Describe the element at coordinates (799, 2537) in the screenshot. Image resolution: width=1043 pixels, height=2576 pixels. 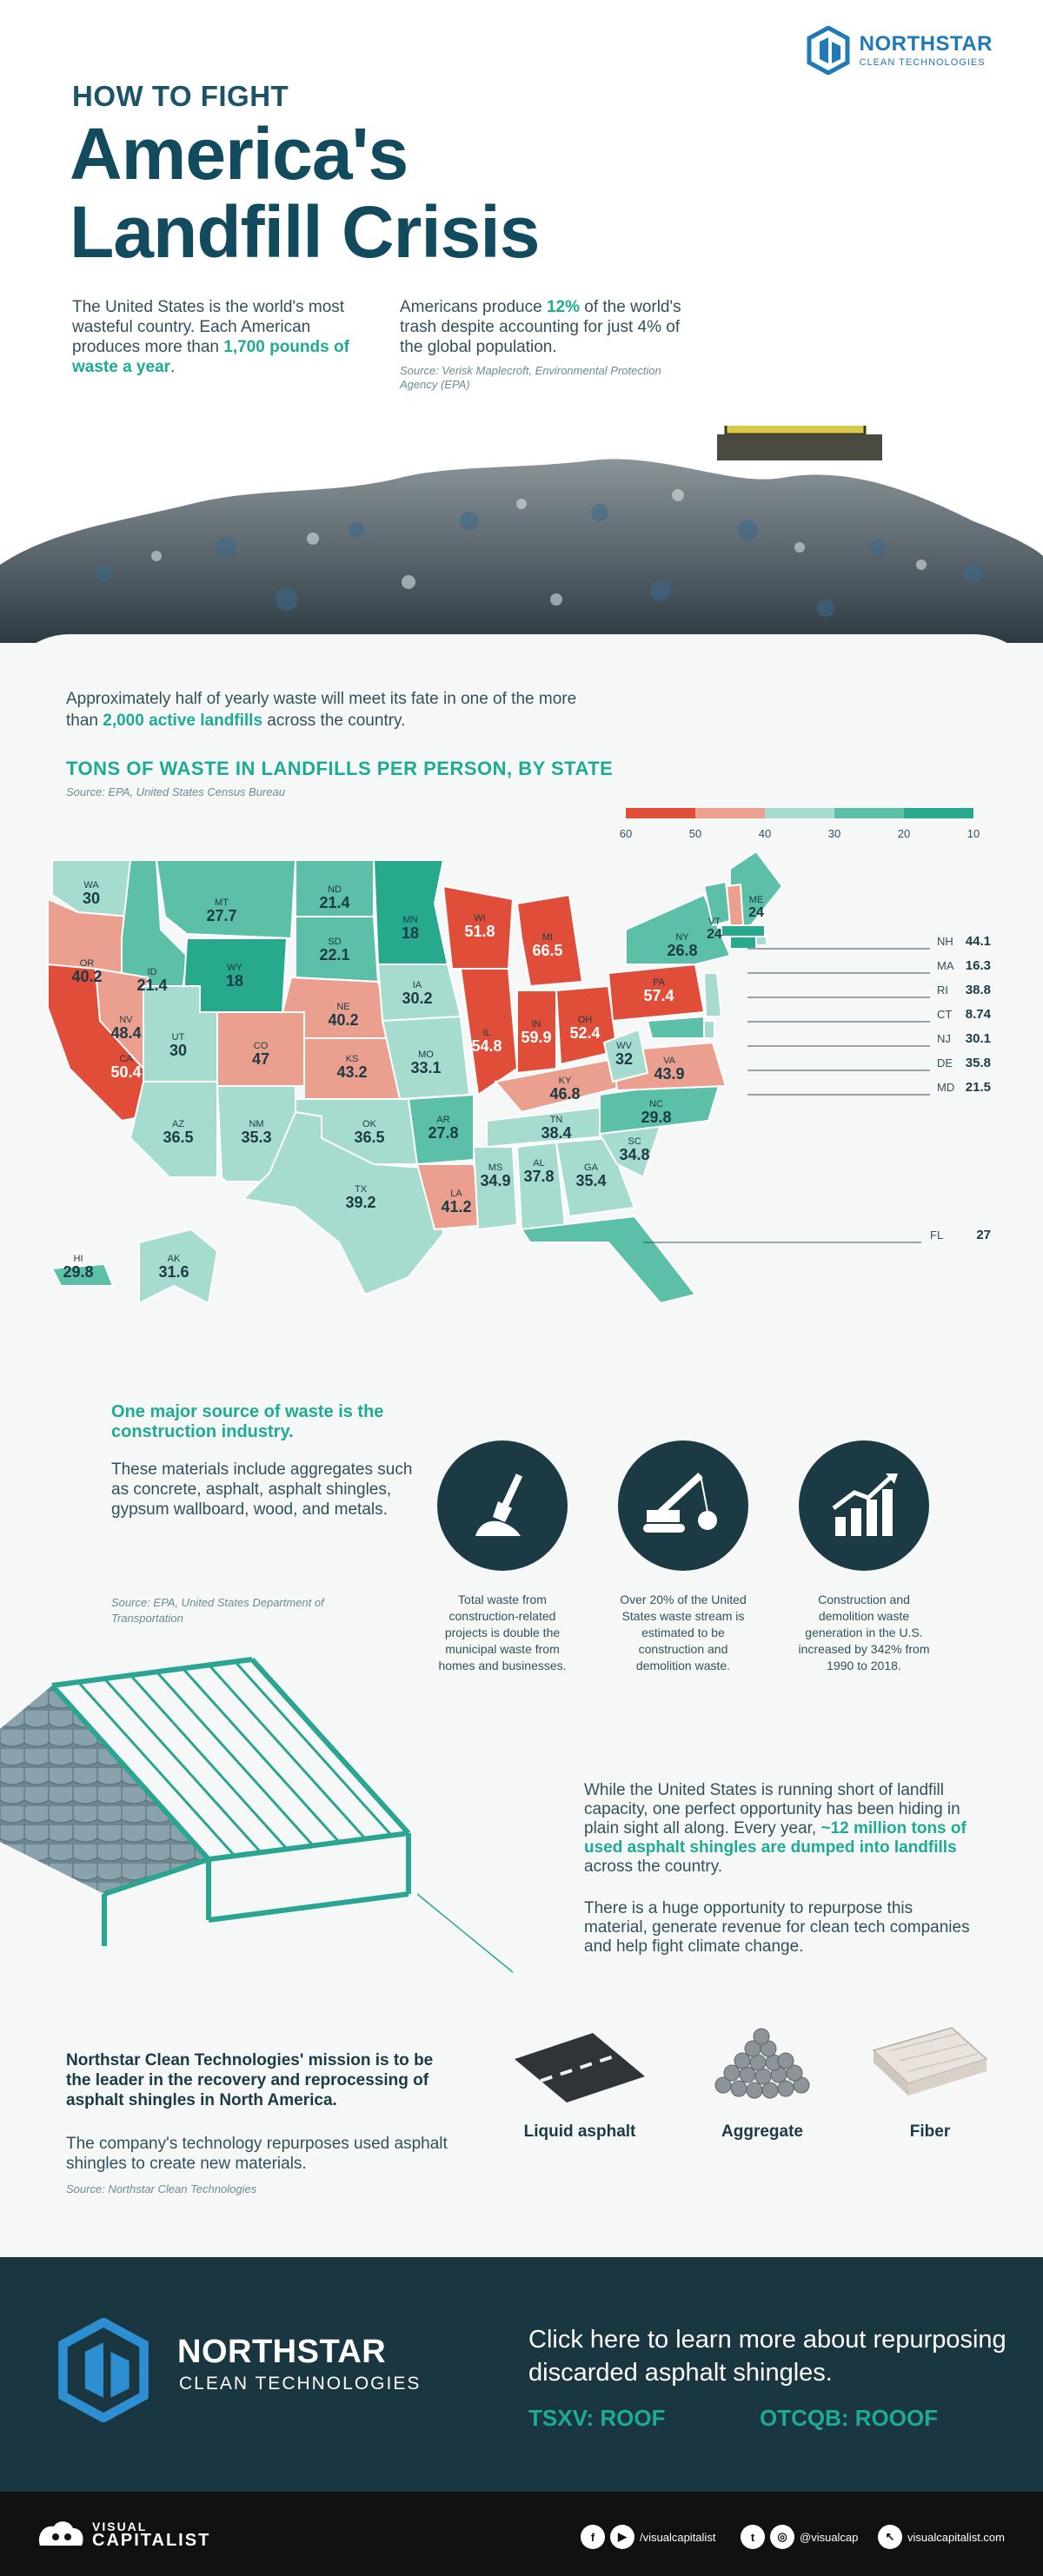
I see `social-twitter-instagram: t ◎ @visualcap` at that location.